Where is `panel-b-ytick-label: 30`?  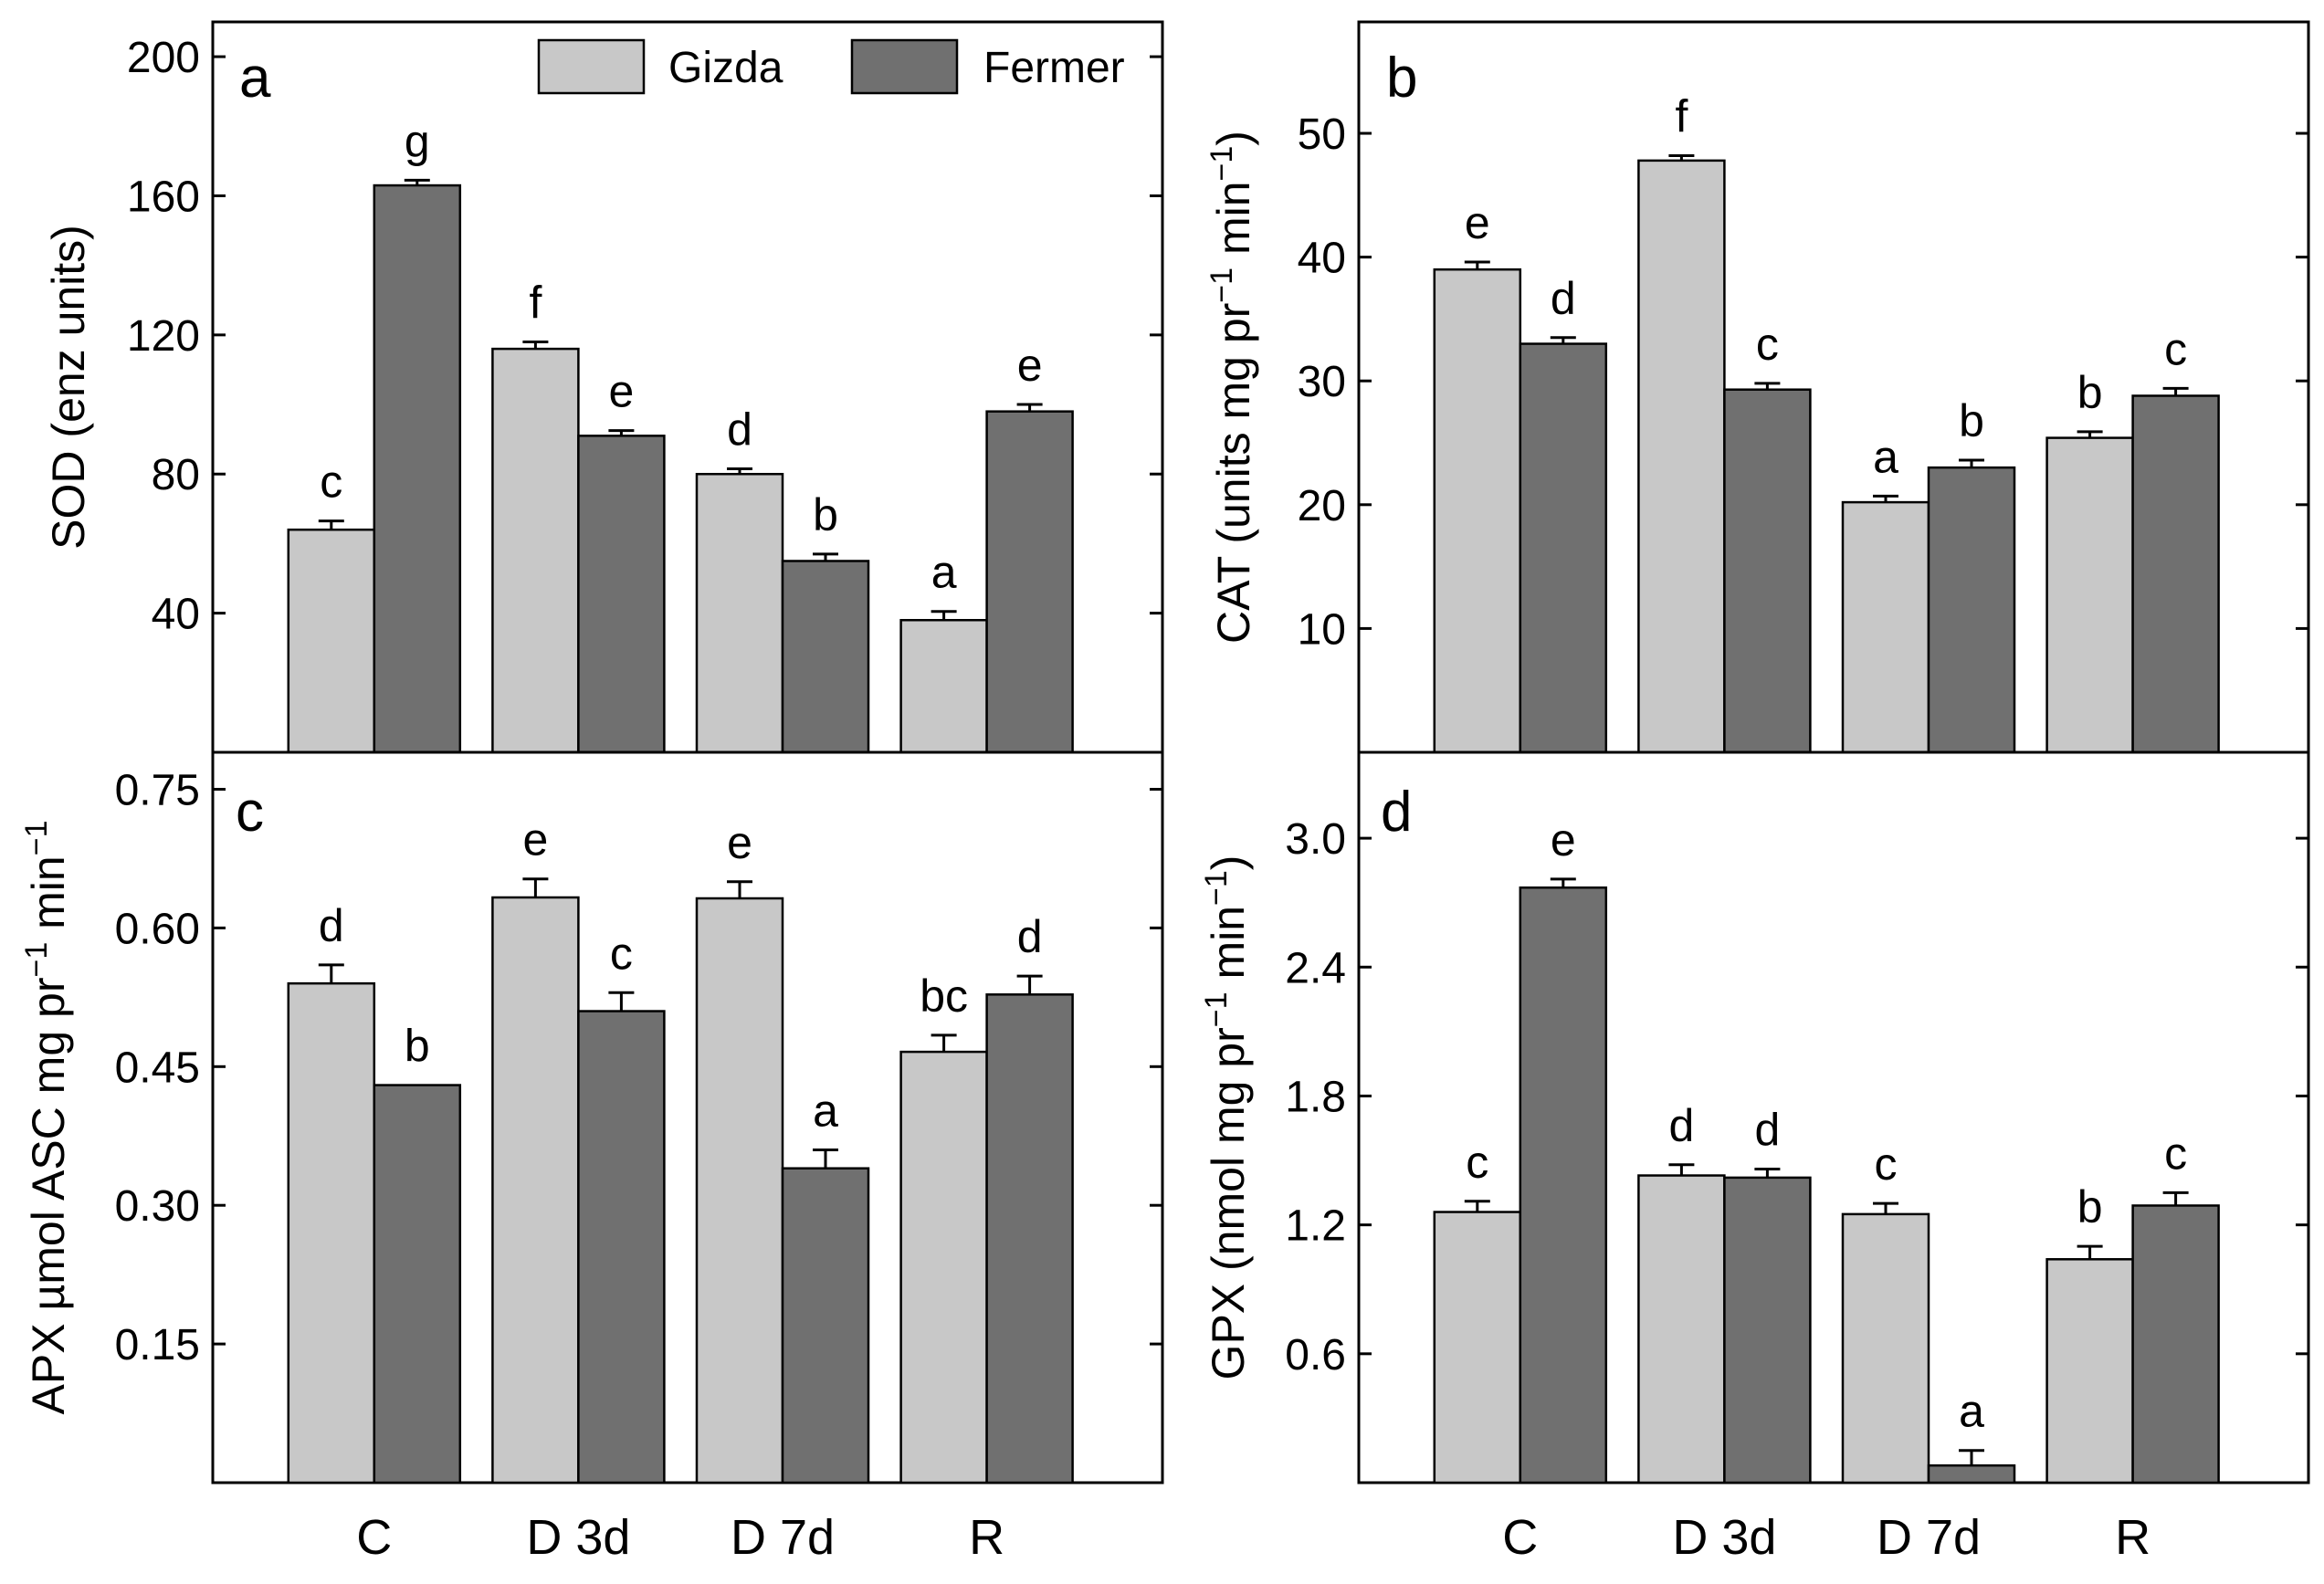 panel-b-ytick-label: 30 is located at coordinates (1322, 382).